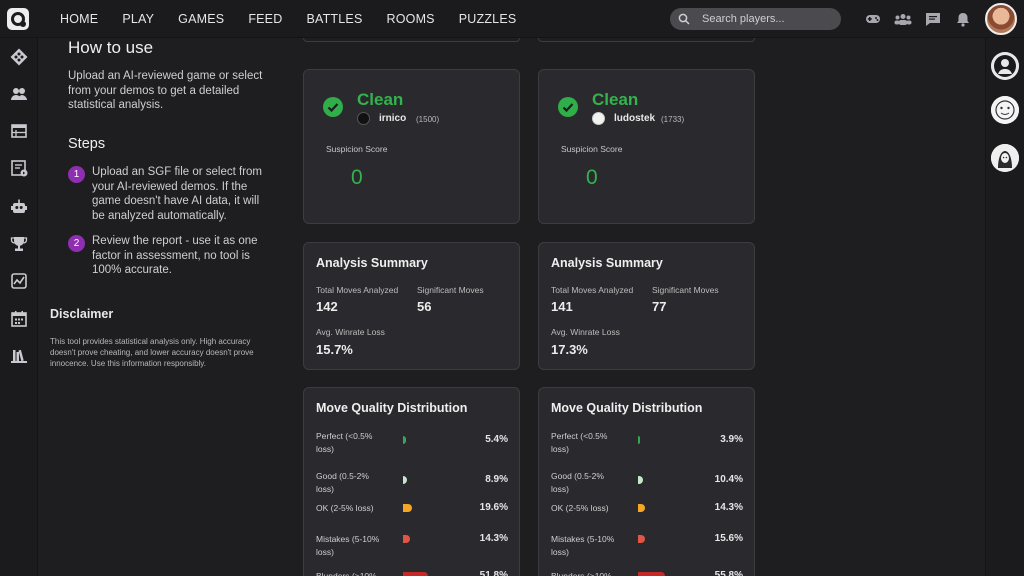 The height and width of the screenshot is (576, 1024). I want to click on step-number: 1, so click(76, 174).